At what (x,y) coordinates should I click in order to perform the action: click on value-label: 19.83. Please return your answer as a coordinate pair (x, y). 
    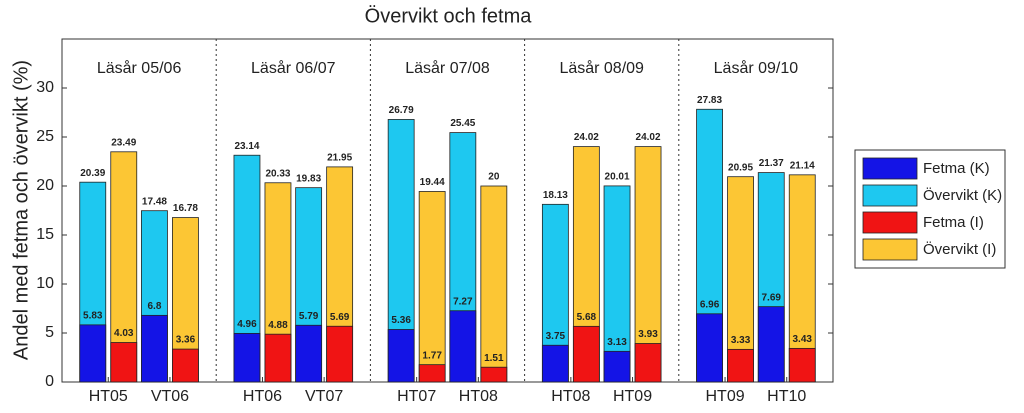
    Looking at the image, I should click on (308, 178).